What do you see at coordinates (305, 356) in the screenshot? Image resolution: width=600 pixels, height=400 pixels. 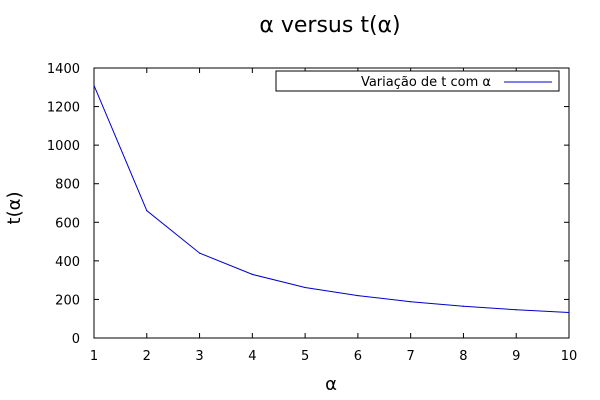 I see `x-tick-label: 5` at bounding box center [305, 356].